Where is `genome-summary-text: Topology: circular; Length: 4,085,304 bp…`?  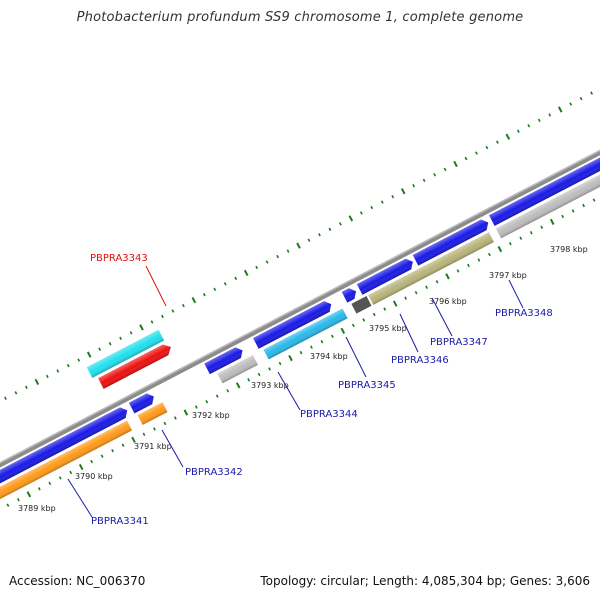
genome-summary-text: Topology: circular; Length: 4,085,304 bp… is located at coordinates (425, 581).